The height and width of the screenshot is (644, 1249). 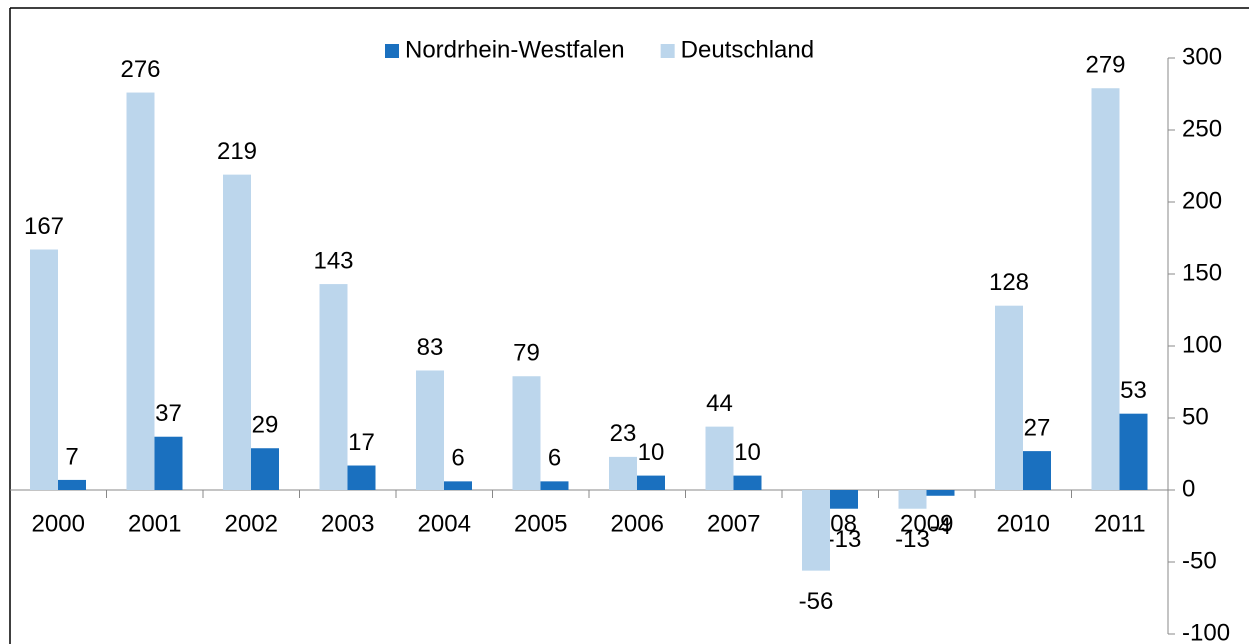 What do you see at coordinates (1202, 200) in the screenshot?
I see `y-tick-label: 200` at bounding box center [1202, 200].